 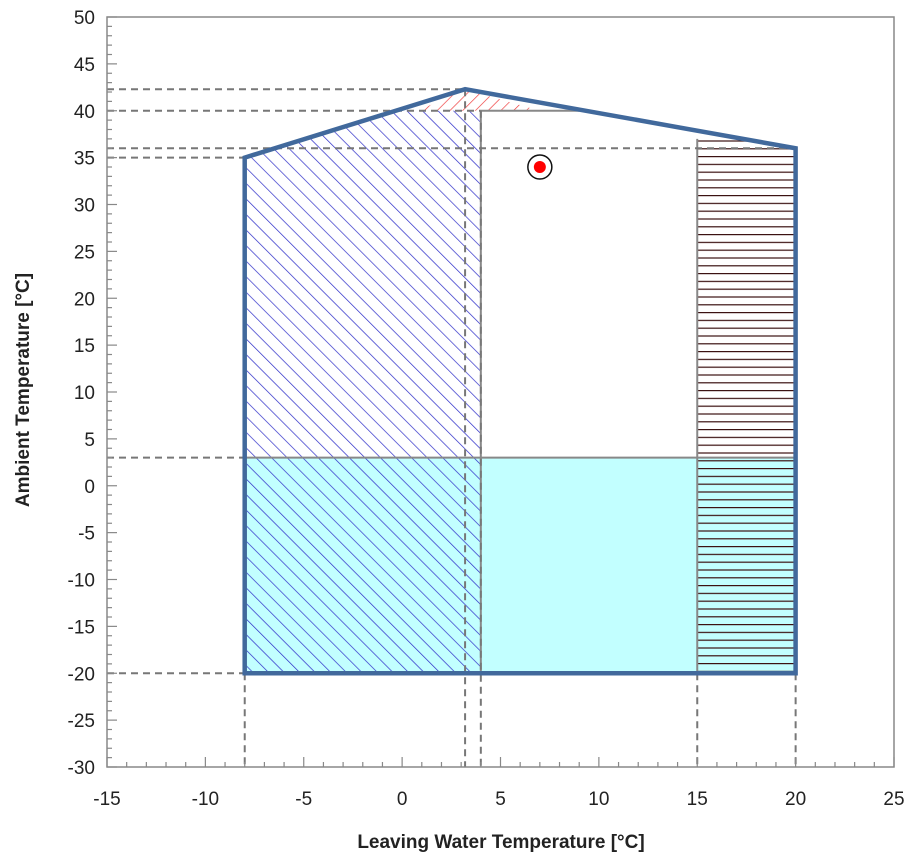 What do you see at coordinates (697, 799) in the screenshot?
I see `x-tick-label: 15` at bounding box center [697, 799].